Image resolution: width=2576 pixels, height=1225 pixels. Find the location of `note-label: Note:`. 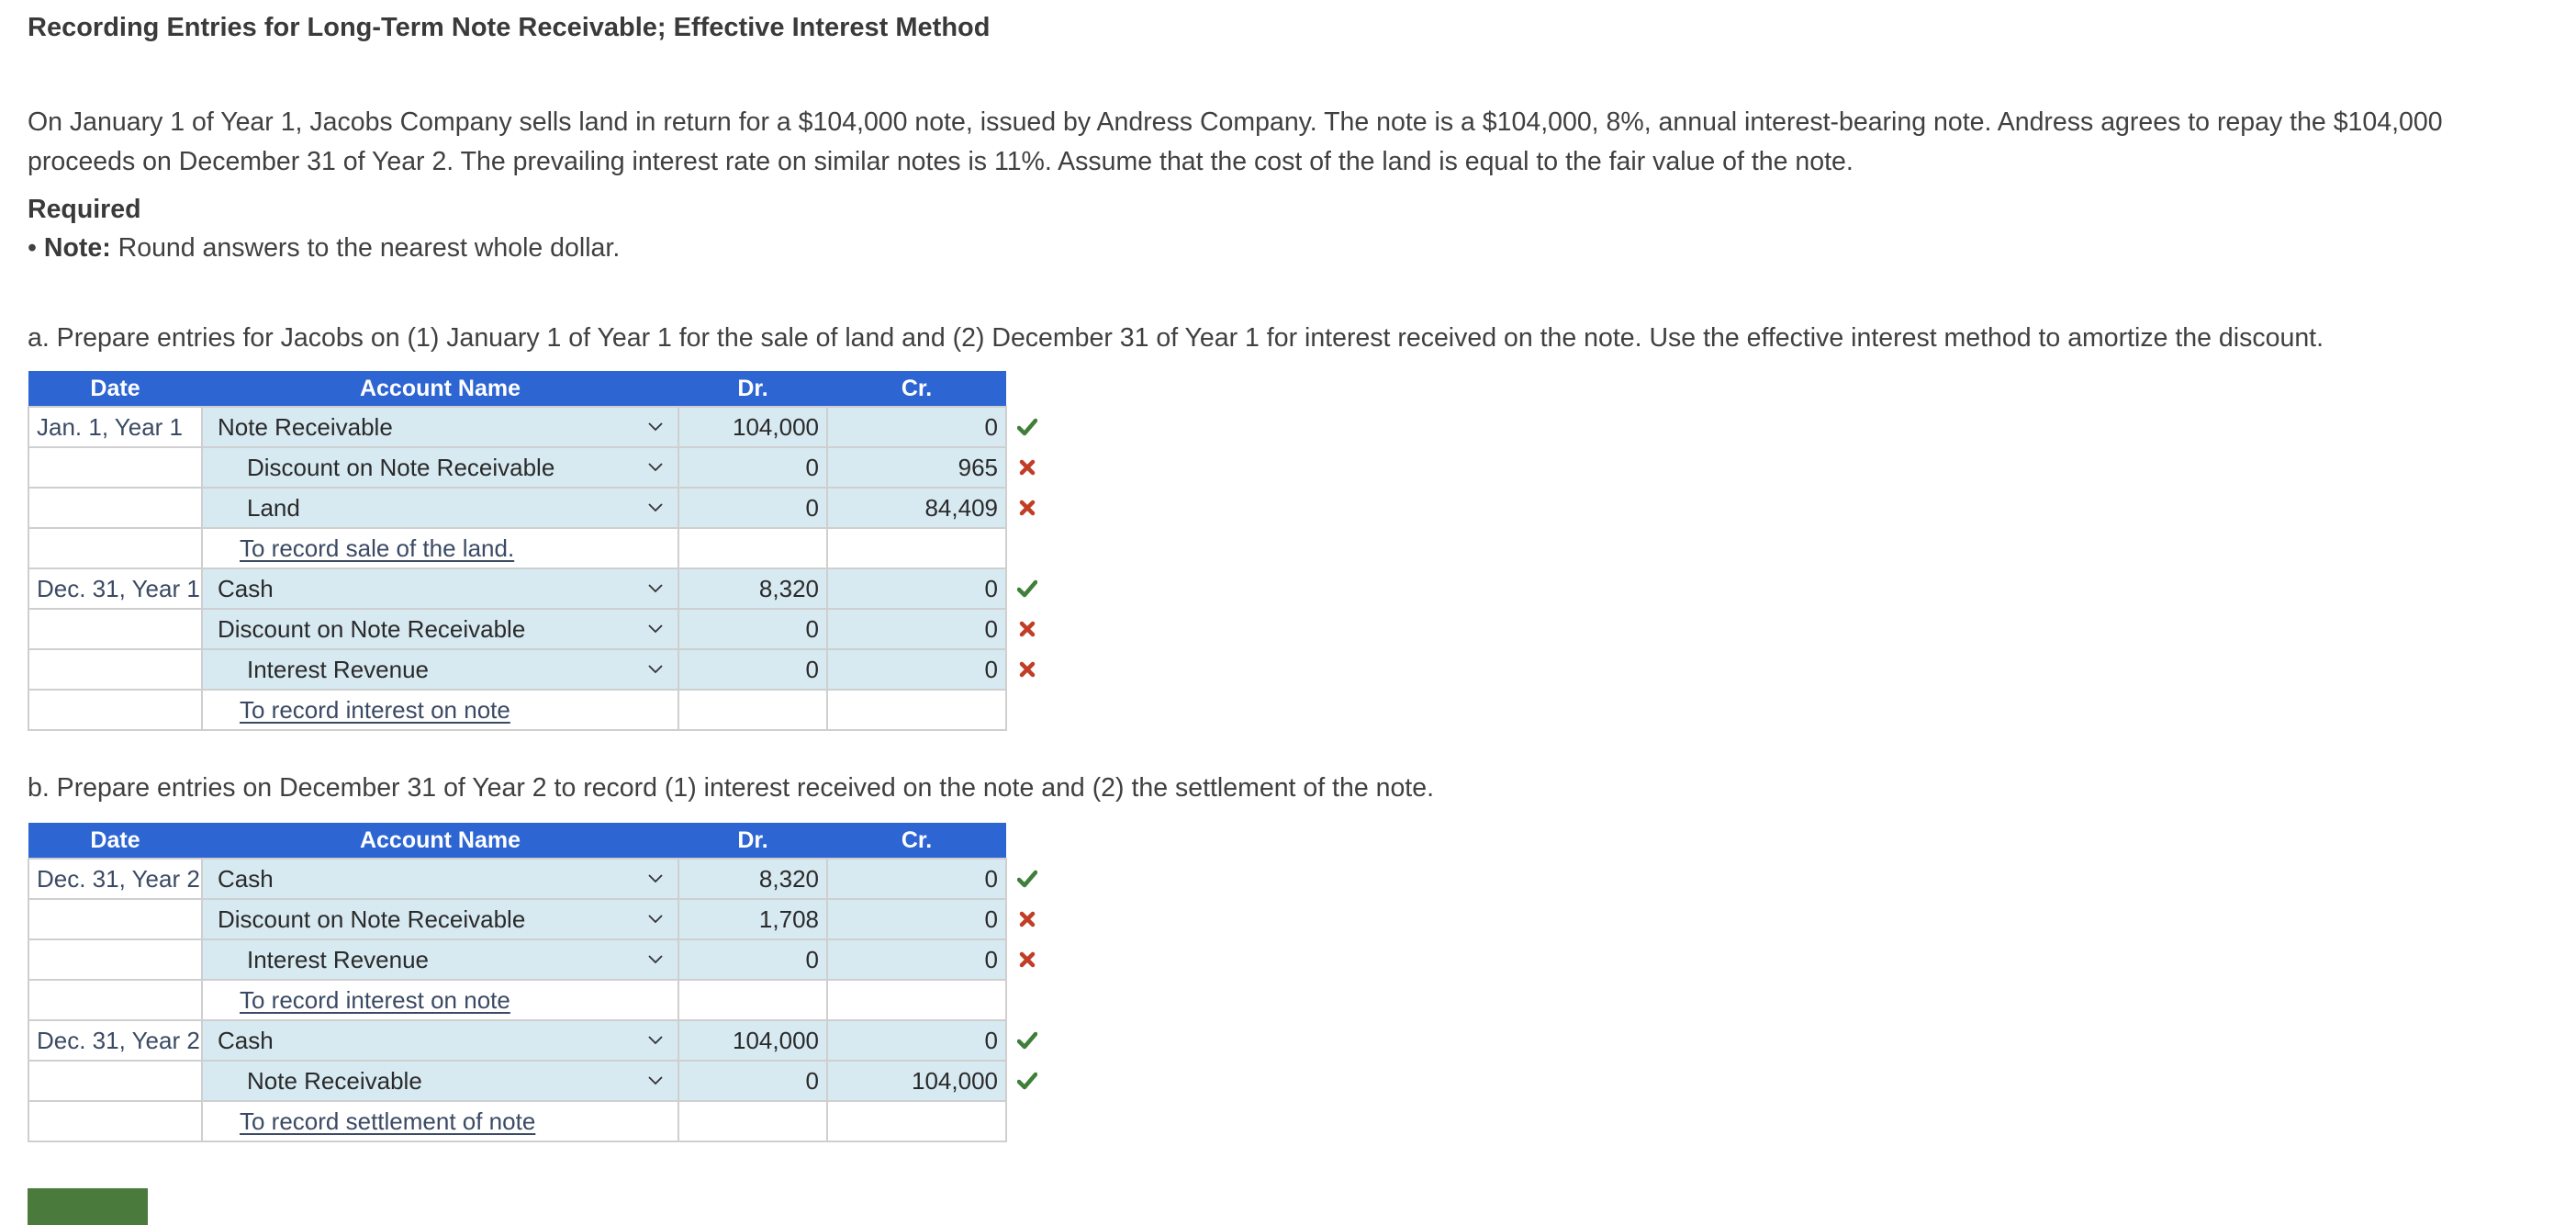

note-label: Note: is located at coordinates (77, 248).